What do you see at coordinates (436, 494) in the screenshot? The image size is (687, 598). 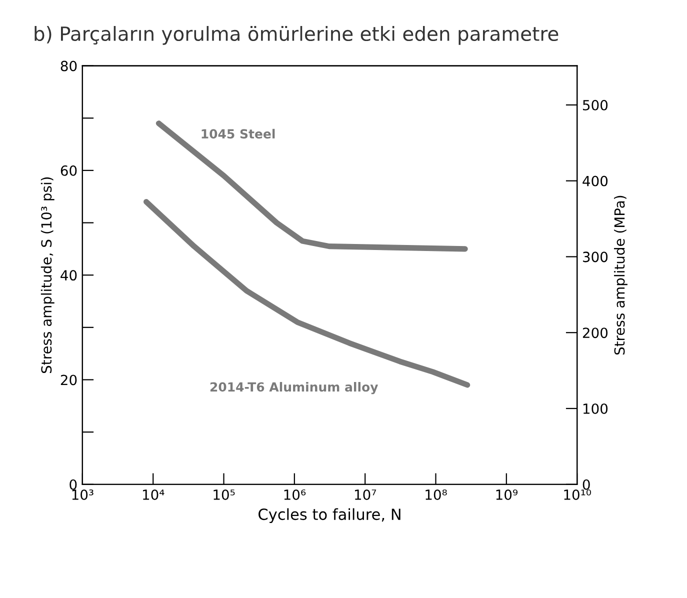 I see `x-tick-label: 10⁸` at bounding box center [436, 494].